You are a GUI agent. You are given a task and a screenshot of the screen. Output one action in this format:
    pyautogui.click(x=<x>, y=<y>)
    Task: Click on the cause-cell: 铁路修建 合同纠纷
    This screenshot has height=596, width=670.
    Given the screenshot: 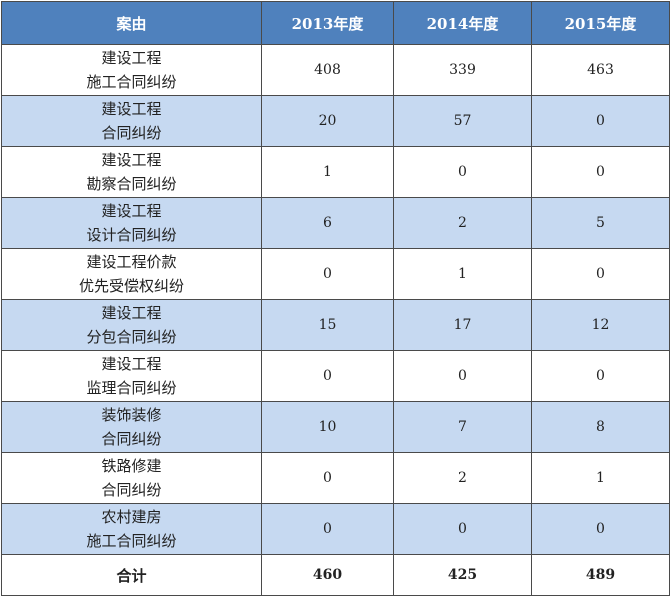 What is the action you would take?
    pyautogui.click(x=131, y=478)
    